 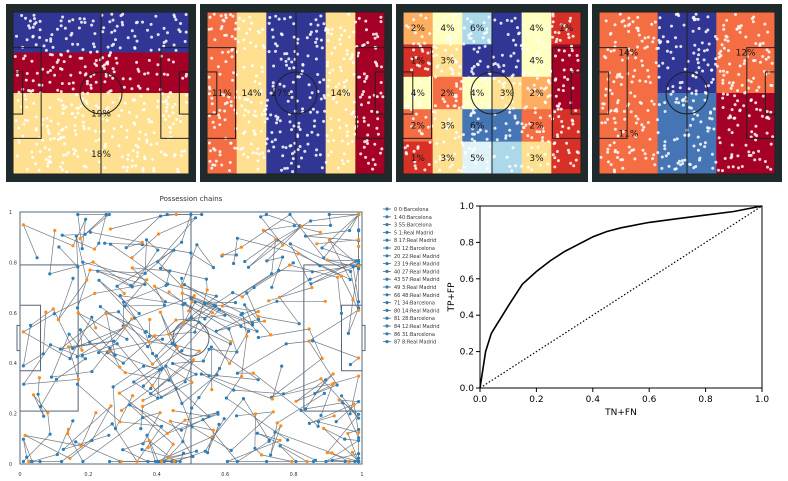 I want to click on heatmap-cell-label: 1%, so click(x=418, y=159).